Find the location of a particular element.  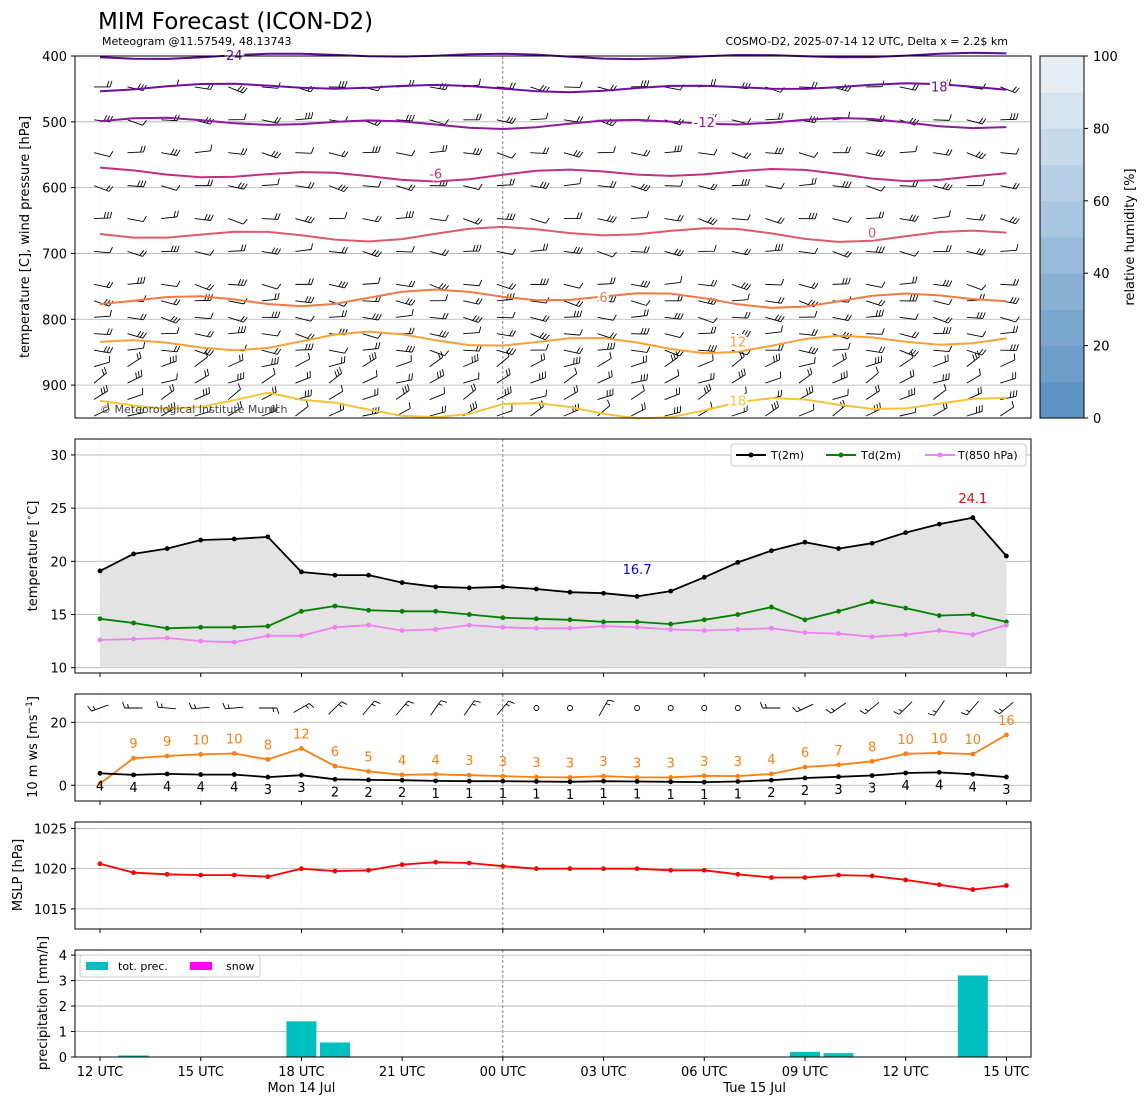

gust-line is located at coordinates (553, 759).